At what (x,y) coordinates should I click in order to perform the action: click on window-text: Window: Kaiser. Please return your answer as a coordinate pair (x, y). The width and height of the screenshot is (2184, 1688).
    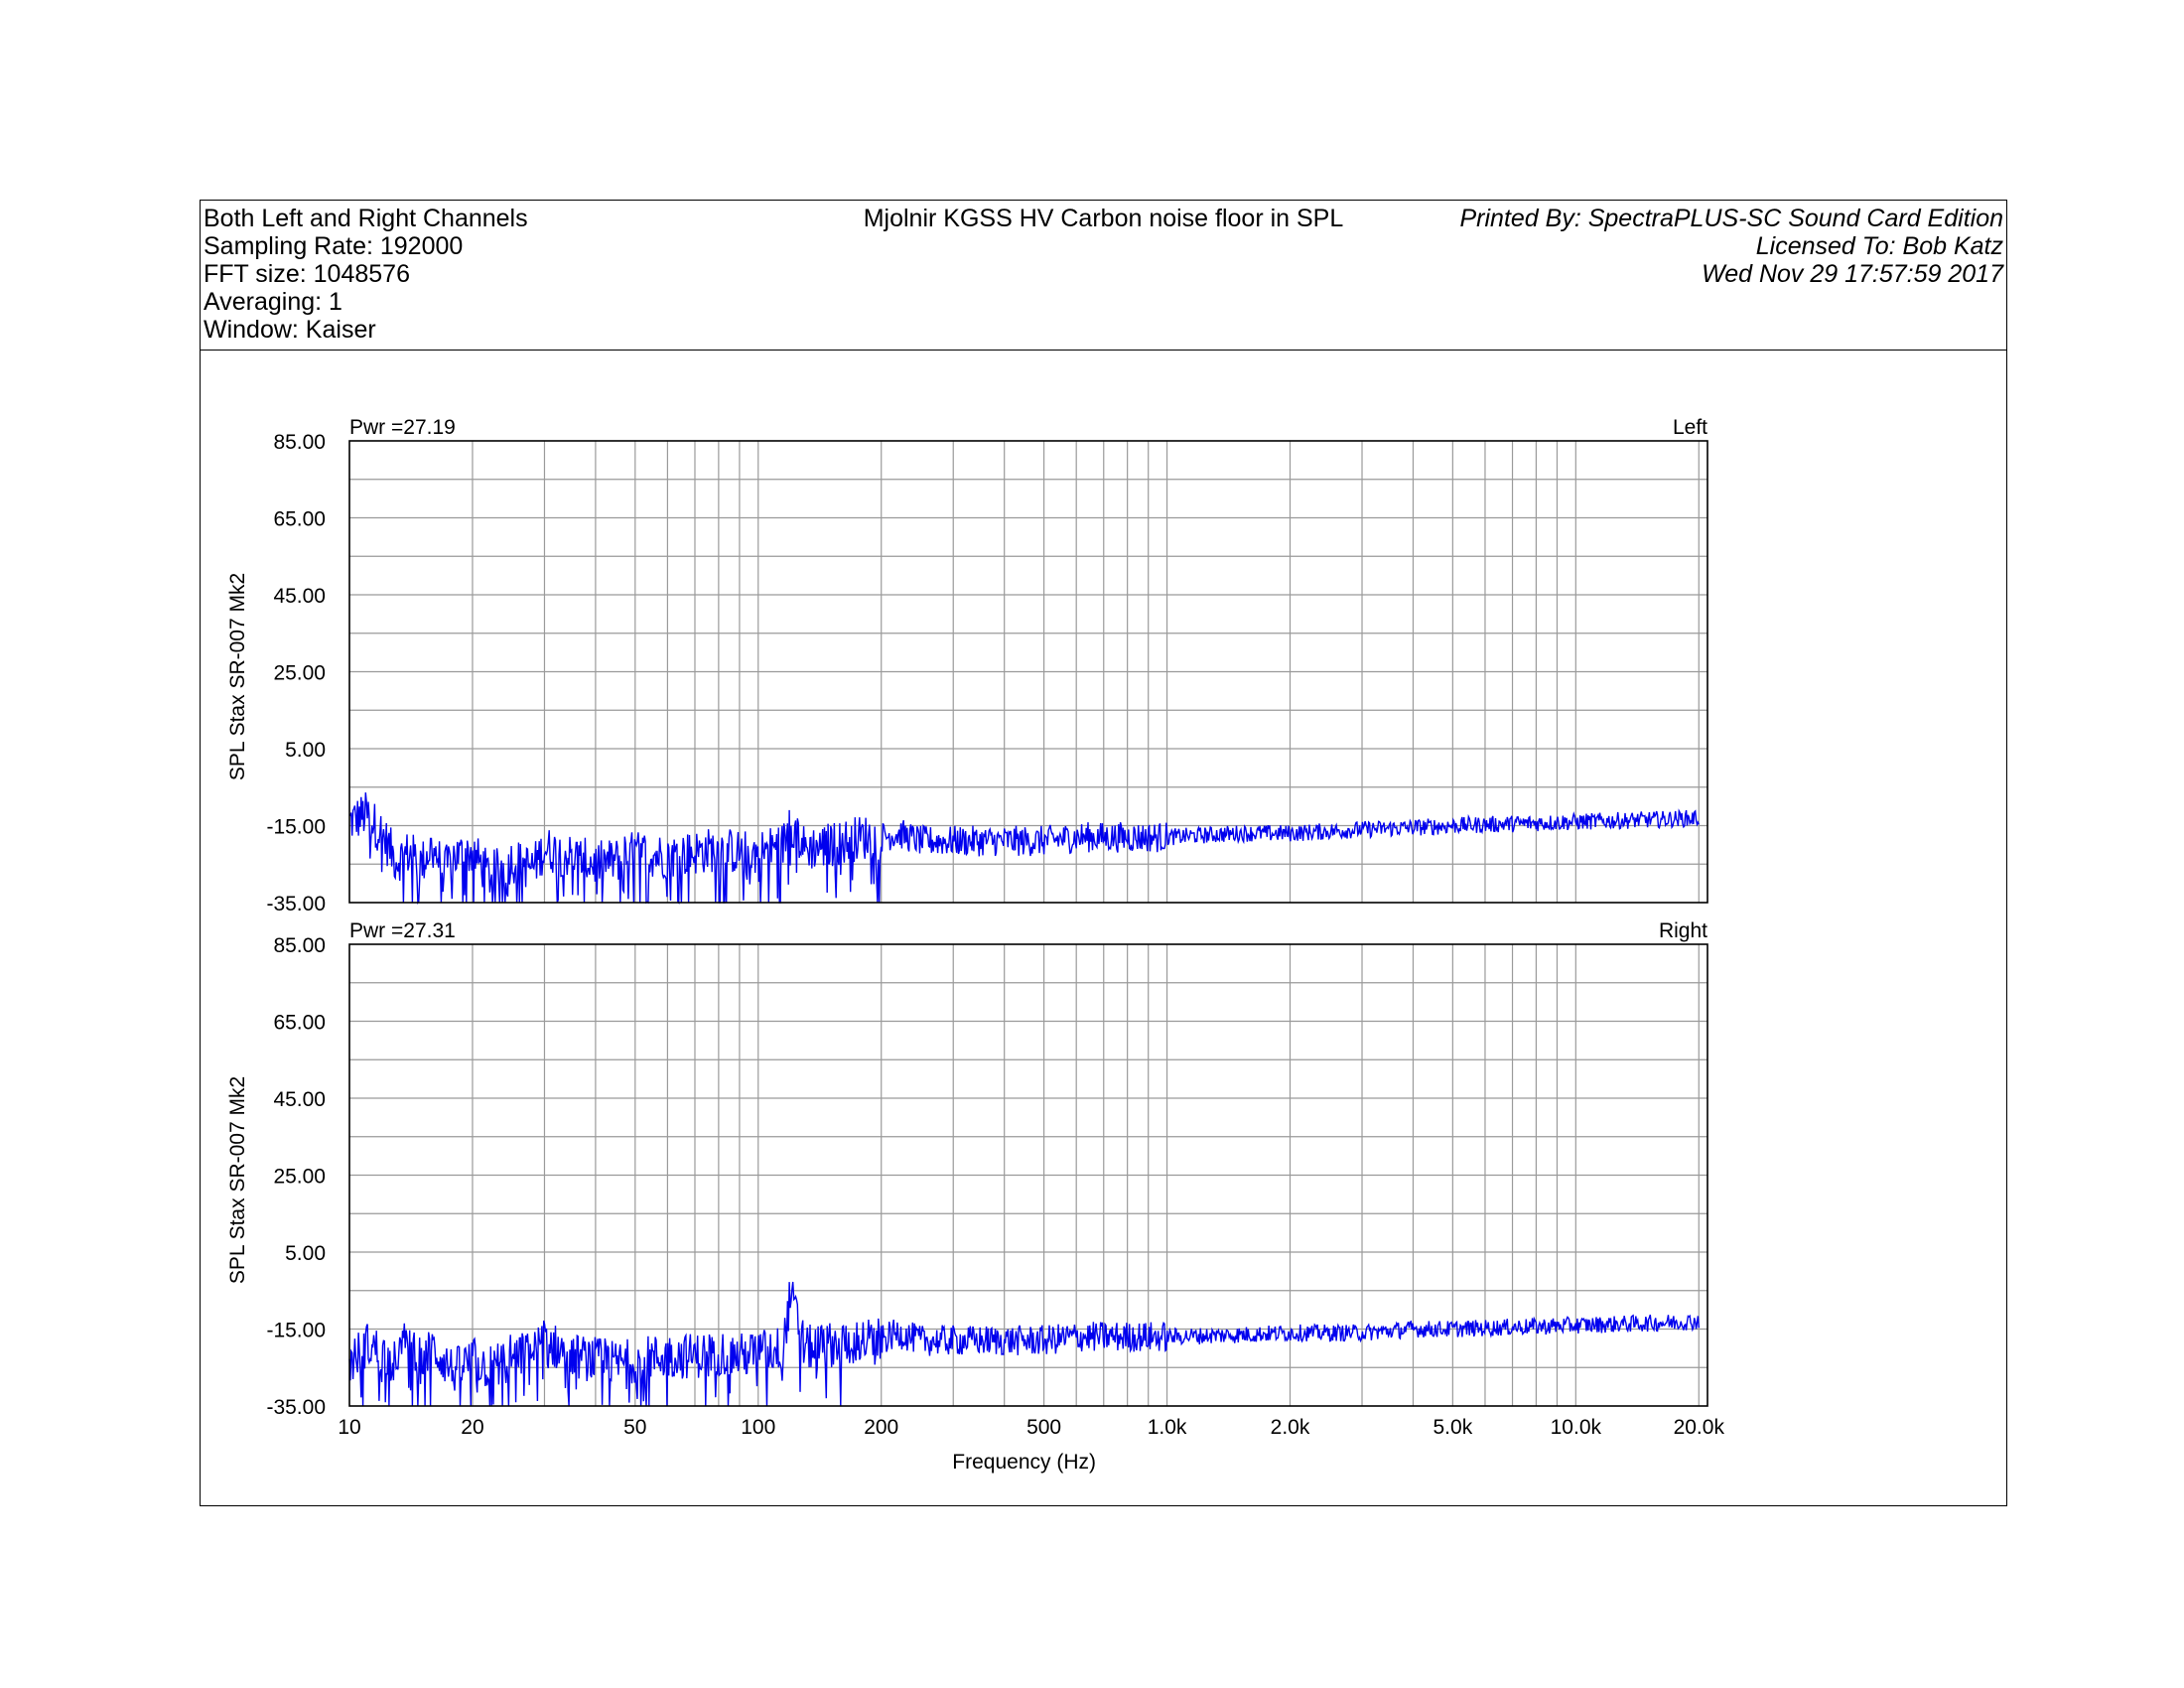
    Looking at the image, I should click on (290, 330).